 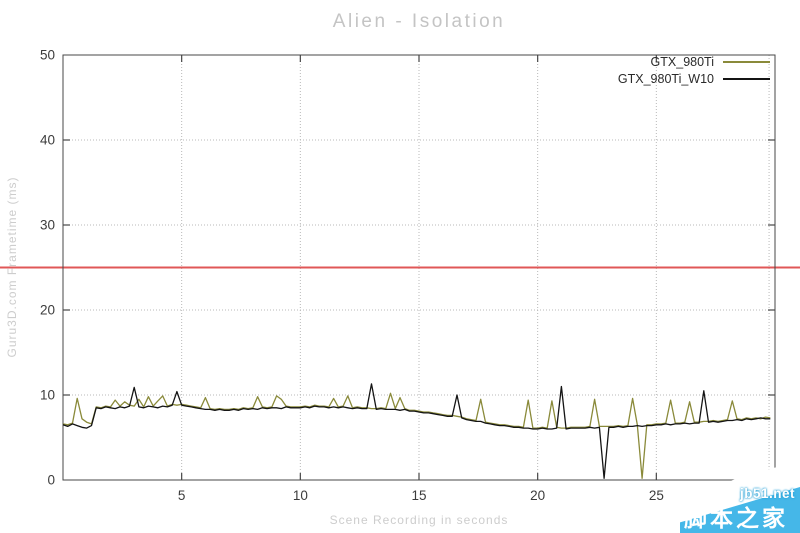 I want to click on y-tick-label: 10, so click(x=47, y=395).